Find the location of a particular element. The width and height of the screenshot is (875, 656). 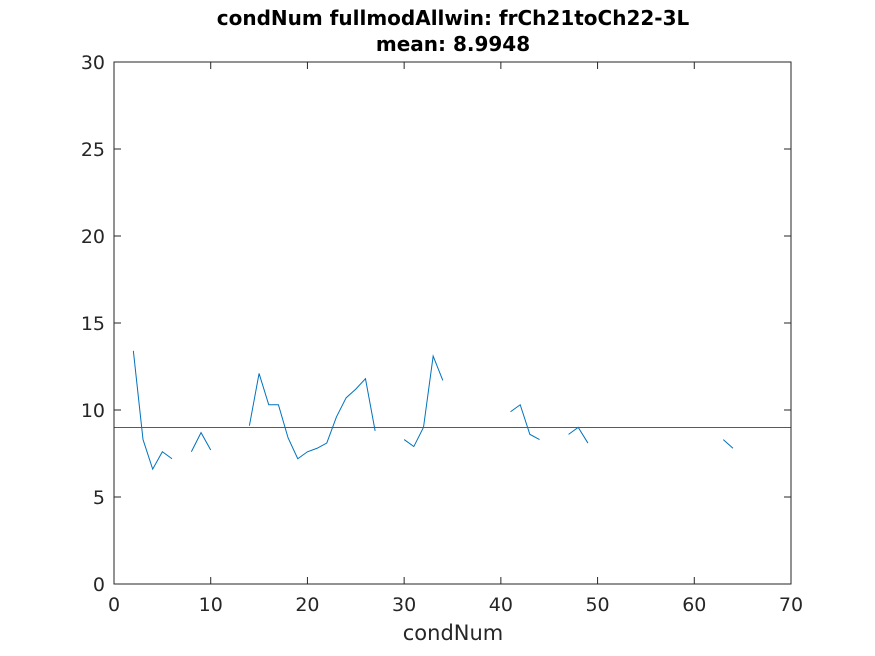

chart-title: condNum fullmodAllwin: frCh21toCh22-3L is located at coordinates (453, 18).